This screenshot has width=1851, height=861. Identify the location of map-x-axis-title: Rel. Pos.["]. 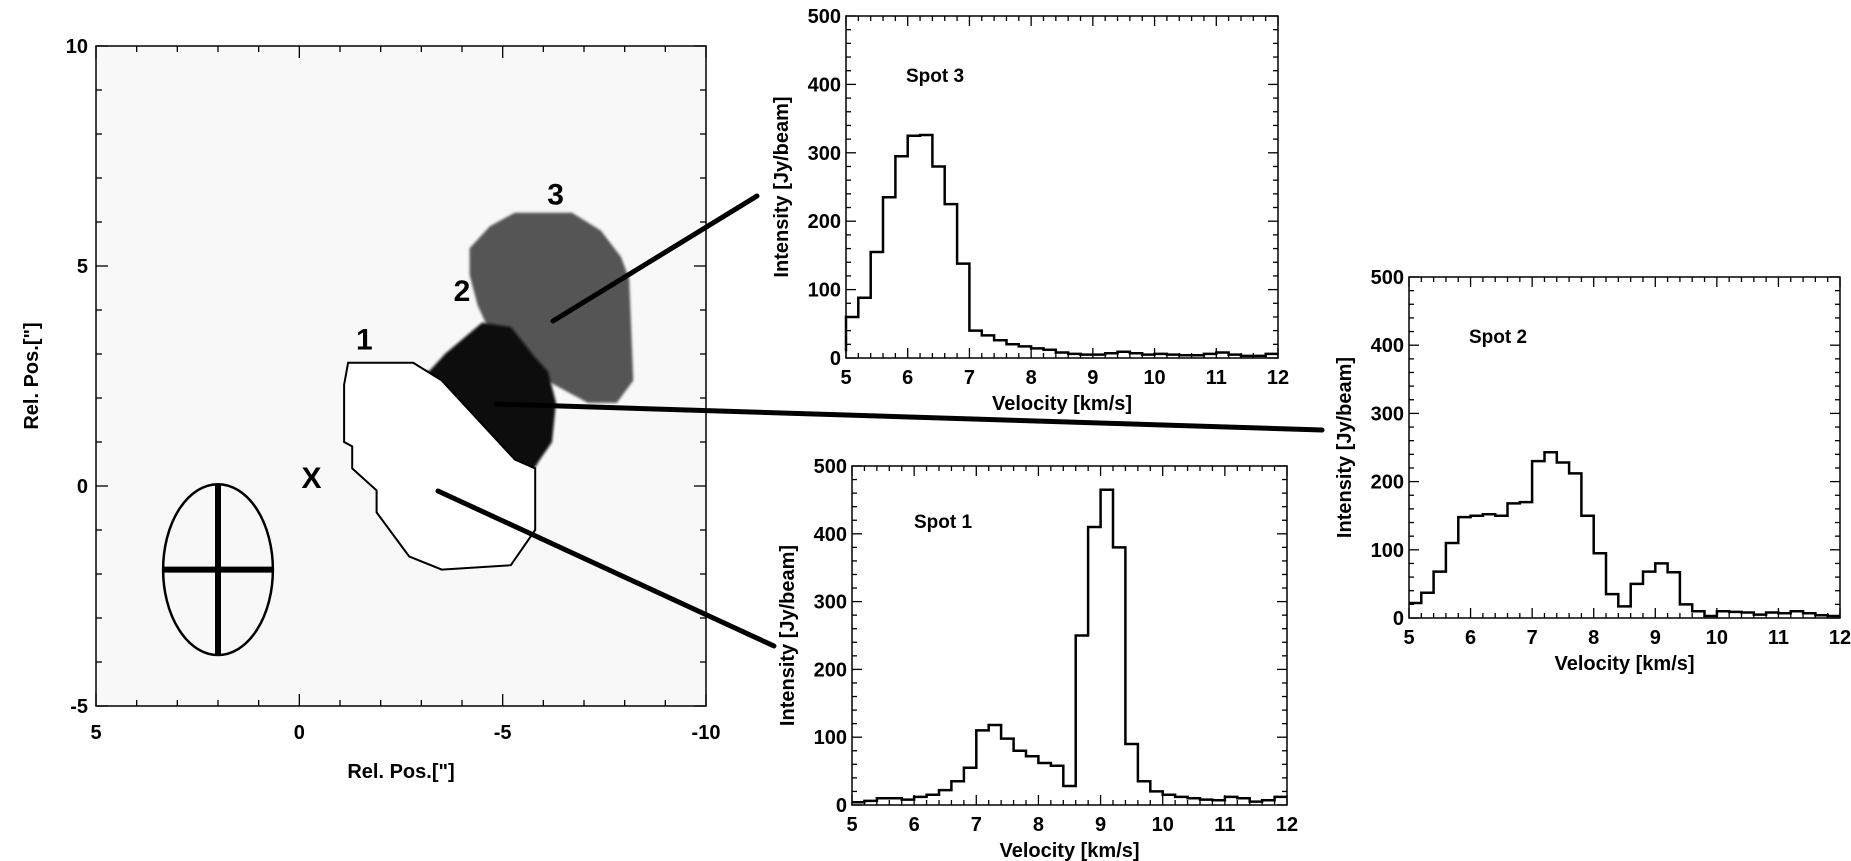
(400, 772).